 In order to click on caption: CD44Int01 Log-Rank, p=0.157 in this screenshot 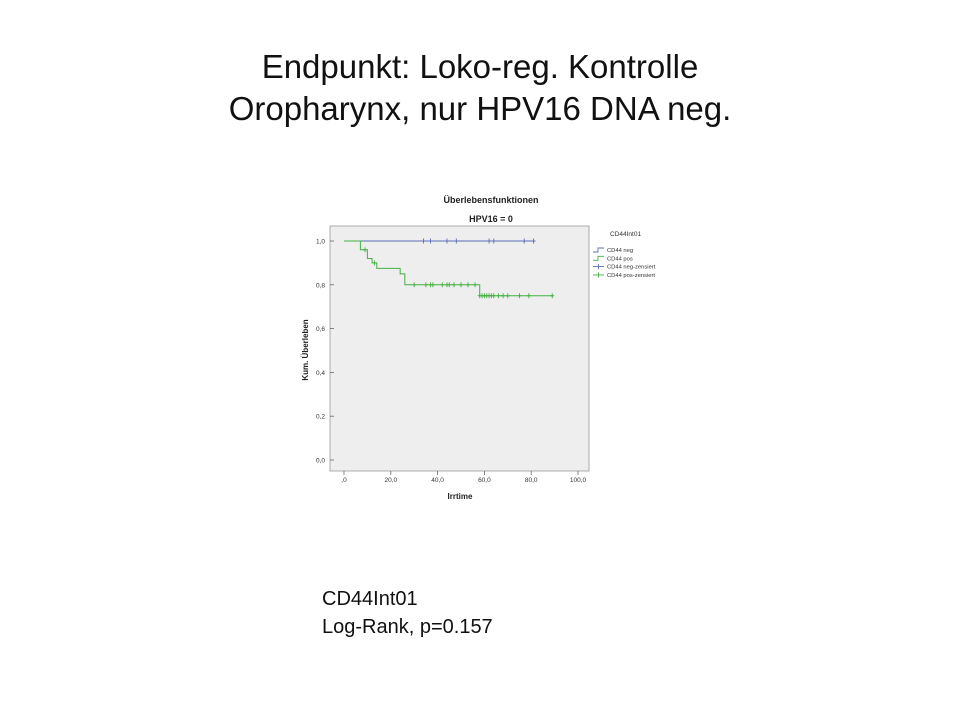, I will do `click(407, 613)`.